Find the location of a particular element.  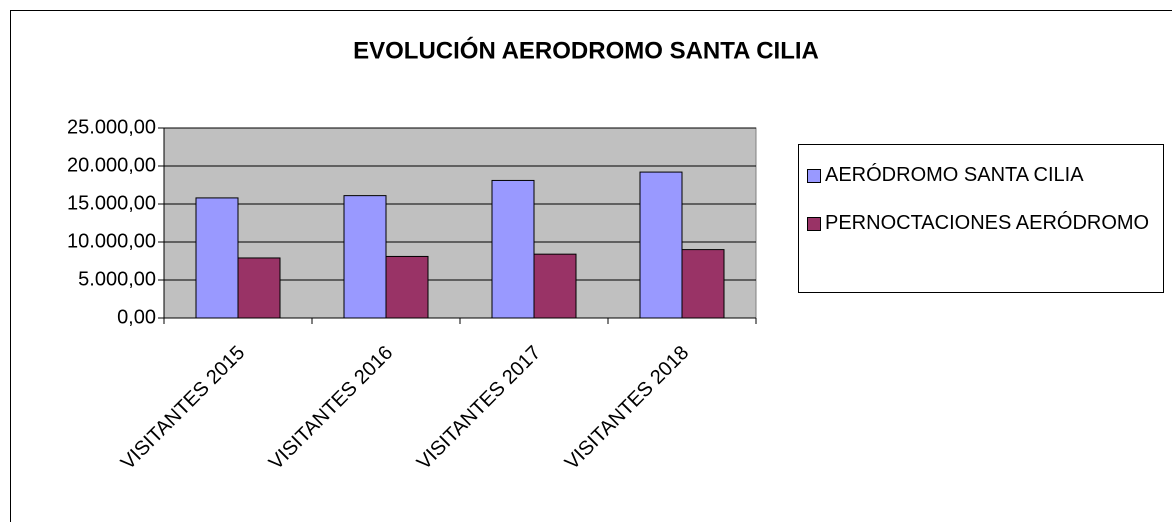

legend-item: PERNOCTACIONES AERÓDROMO is located at coordinates (983, 223).